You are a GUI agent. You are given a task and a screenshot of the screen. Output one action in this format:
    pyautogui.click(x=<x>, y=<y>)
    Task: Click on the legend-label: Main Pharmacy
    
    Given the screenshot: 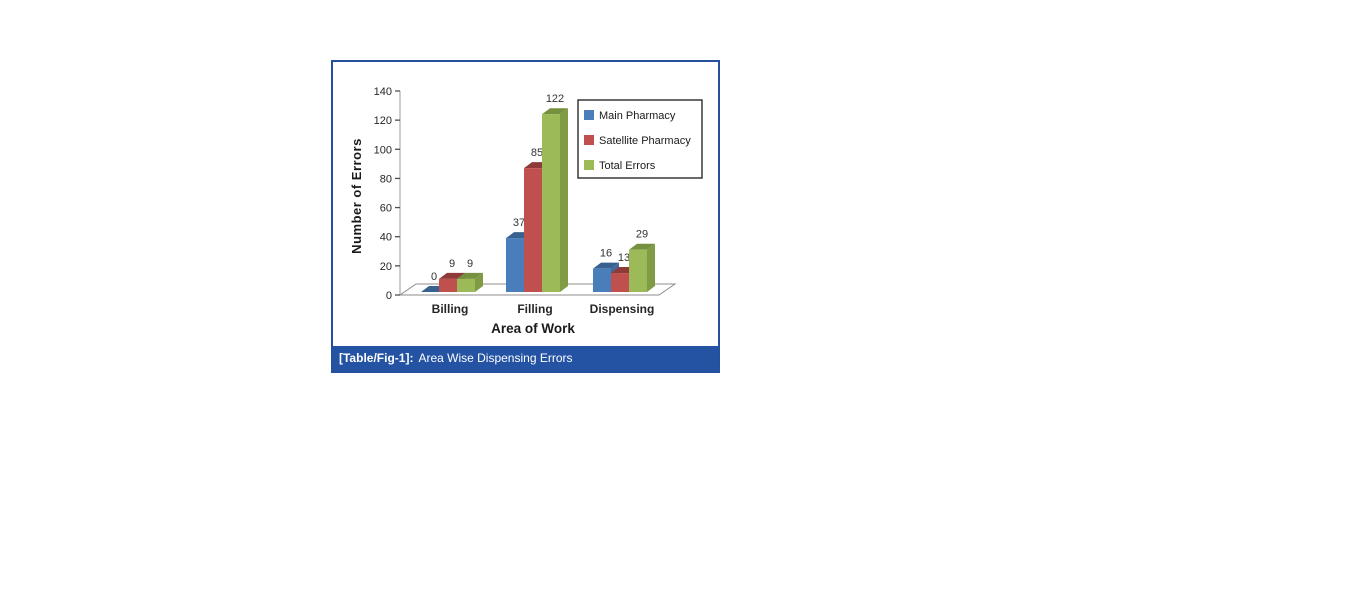 What is the action you would take?
    pyautogui.click(x=637, y=116)
    